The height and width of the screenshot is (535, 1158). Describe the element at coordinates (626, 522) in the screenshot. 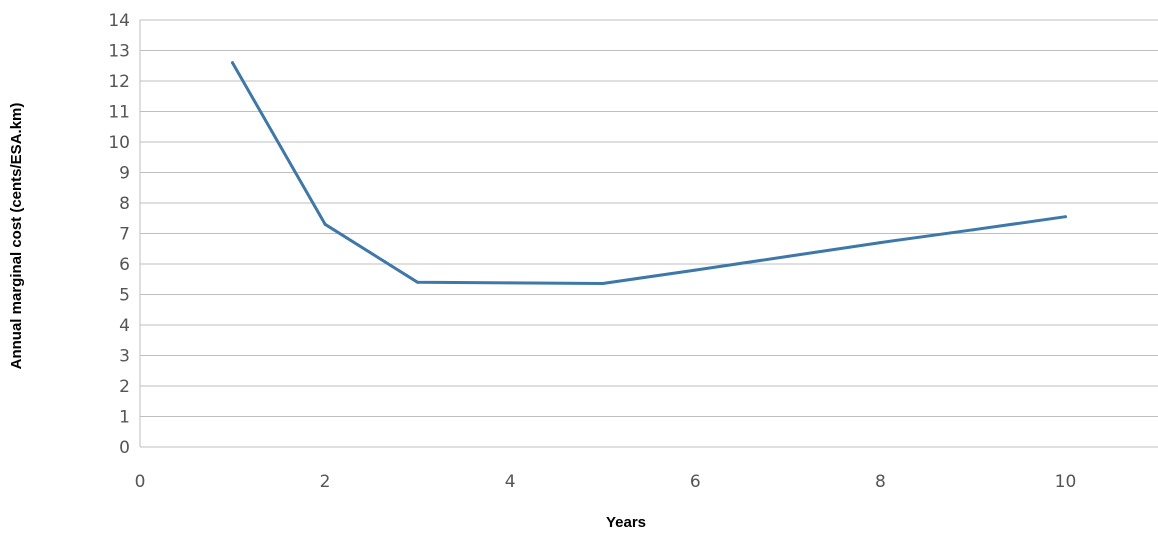

I see `x-axis-title: Years` at that location.